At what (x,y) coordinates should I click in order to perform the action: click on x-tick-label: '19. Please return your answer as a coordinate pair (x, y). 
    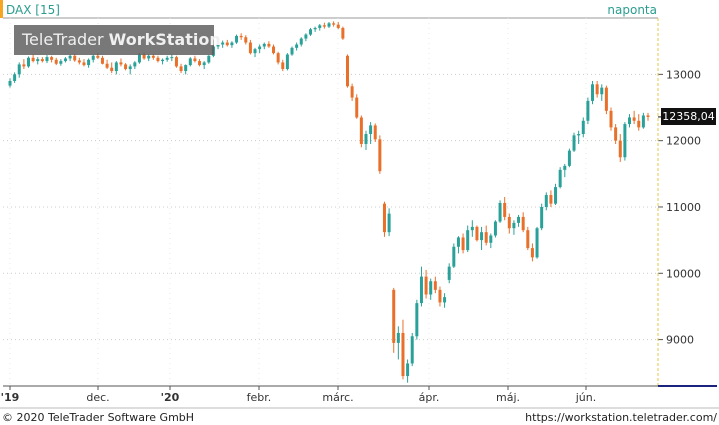
    Looking at the image, I should click on (10, 397).